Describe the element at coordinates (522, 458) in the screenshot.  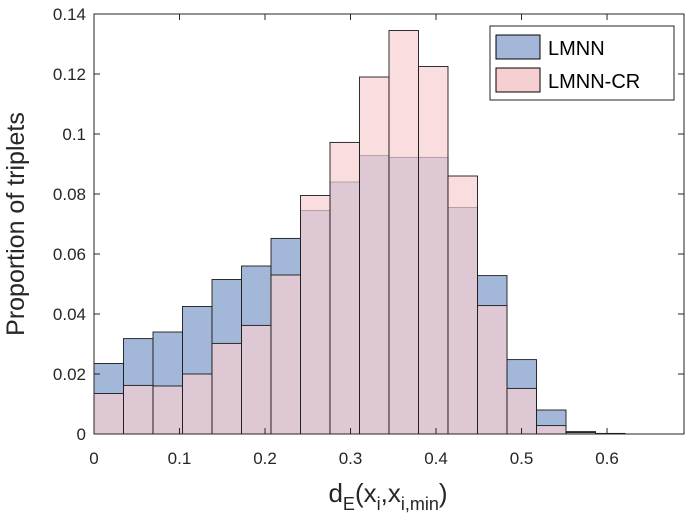
I see `x-tick-label: 0.5` at that location.